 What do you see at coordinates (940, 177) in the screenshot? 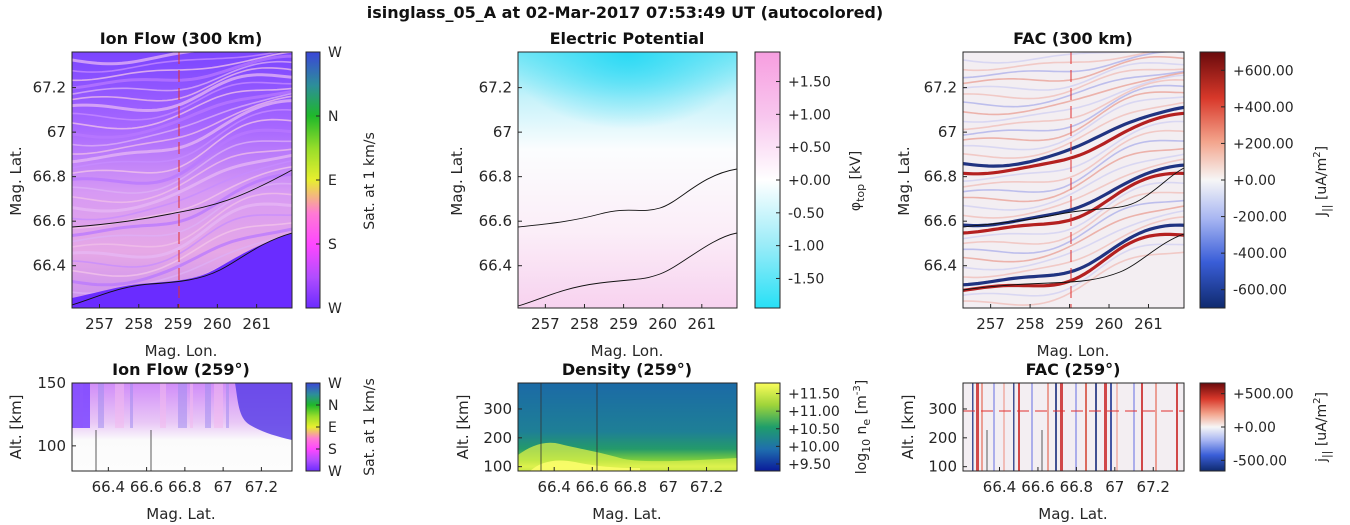
I see `y-tick-label: 66.8` at bounding box center [940, 177].